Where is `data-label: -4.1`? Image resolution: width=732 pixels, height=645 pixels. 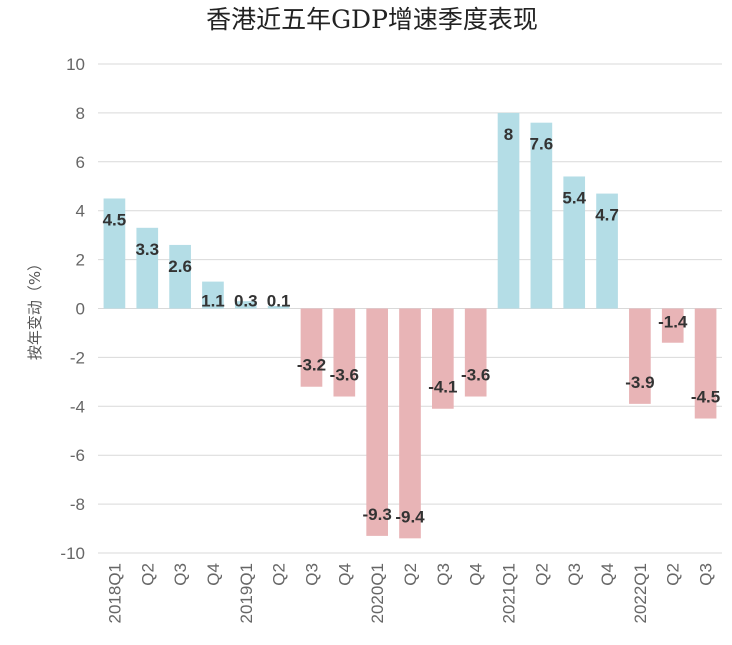 data-label: -4.1 is located at coordinates (442, 387).